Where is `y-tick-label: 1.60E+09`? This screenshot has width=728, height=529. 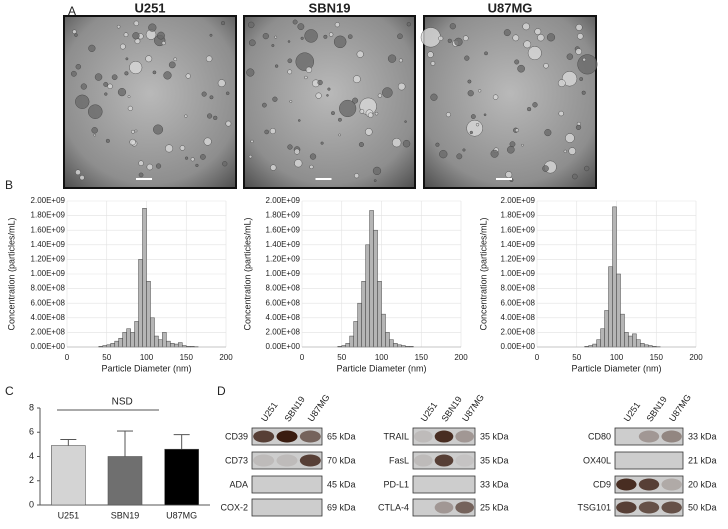
y-tick-label: 1.60E+09 is located at coordinates (48, 229).